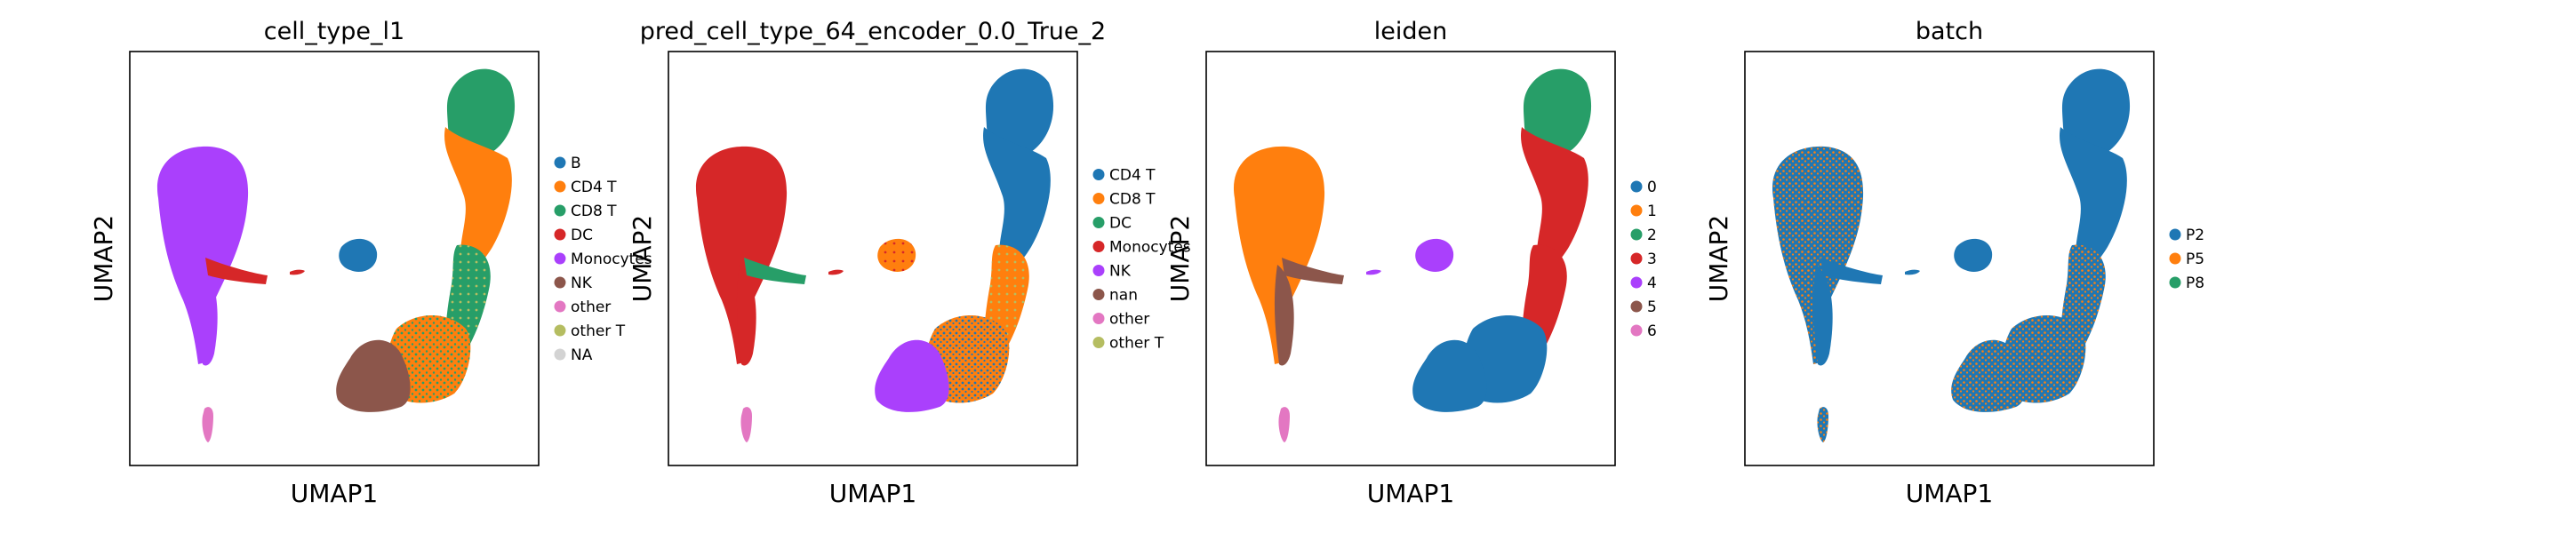 This screenshot has width=2576, height=533. I want to click on legend-label: 5, so click(1652, 307).